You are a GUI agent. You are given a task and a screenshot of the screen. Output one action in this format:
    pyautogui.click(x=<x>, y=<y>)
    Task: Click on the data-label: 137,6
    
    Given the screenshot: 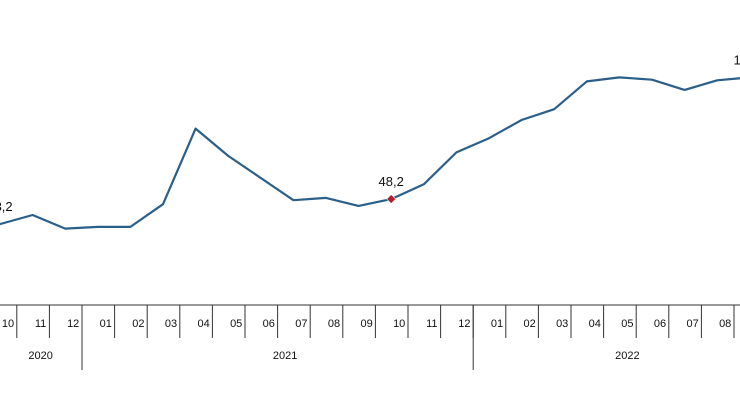 What is the action you would take?
    pyautogui.click(x=737, y=59)
    